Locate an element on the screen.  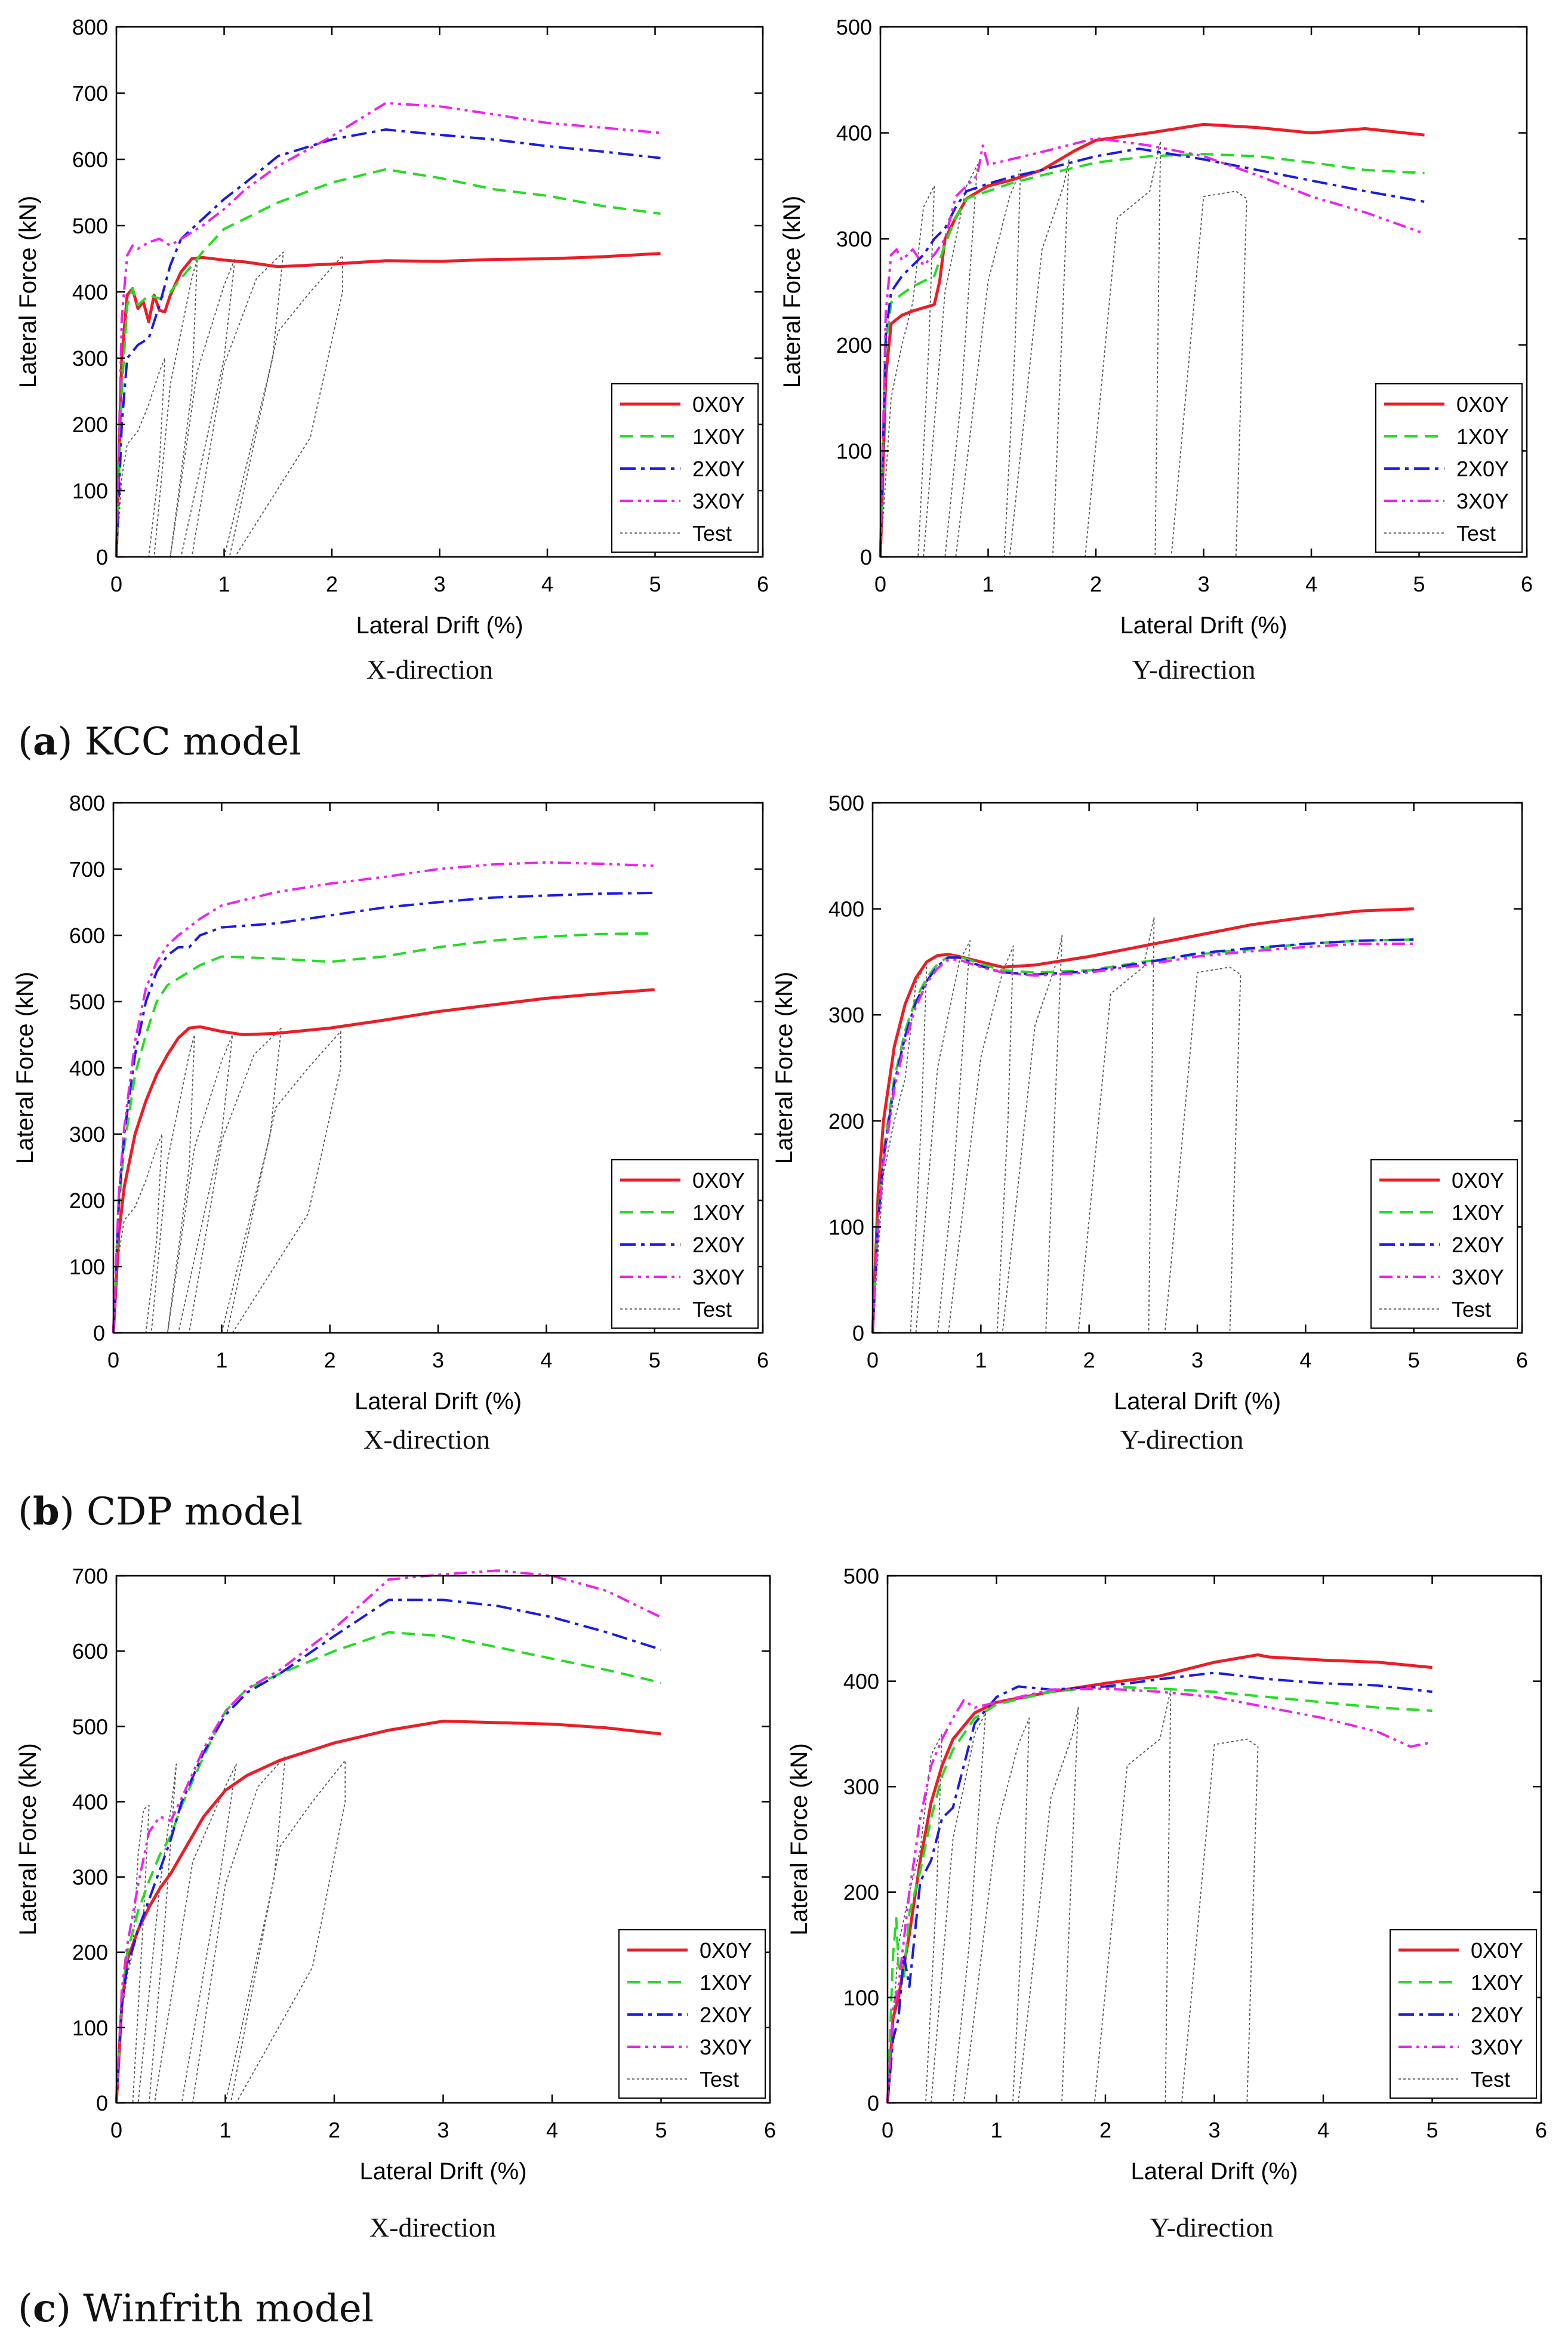
direction-label-b-x: X-direction is located at coordinates (427, 1439).